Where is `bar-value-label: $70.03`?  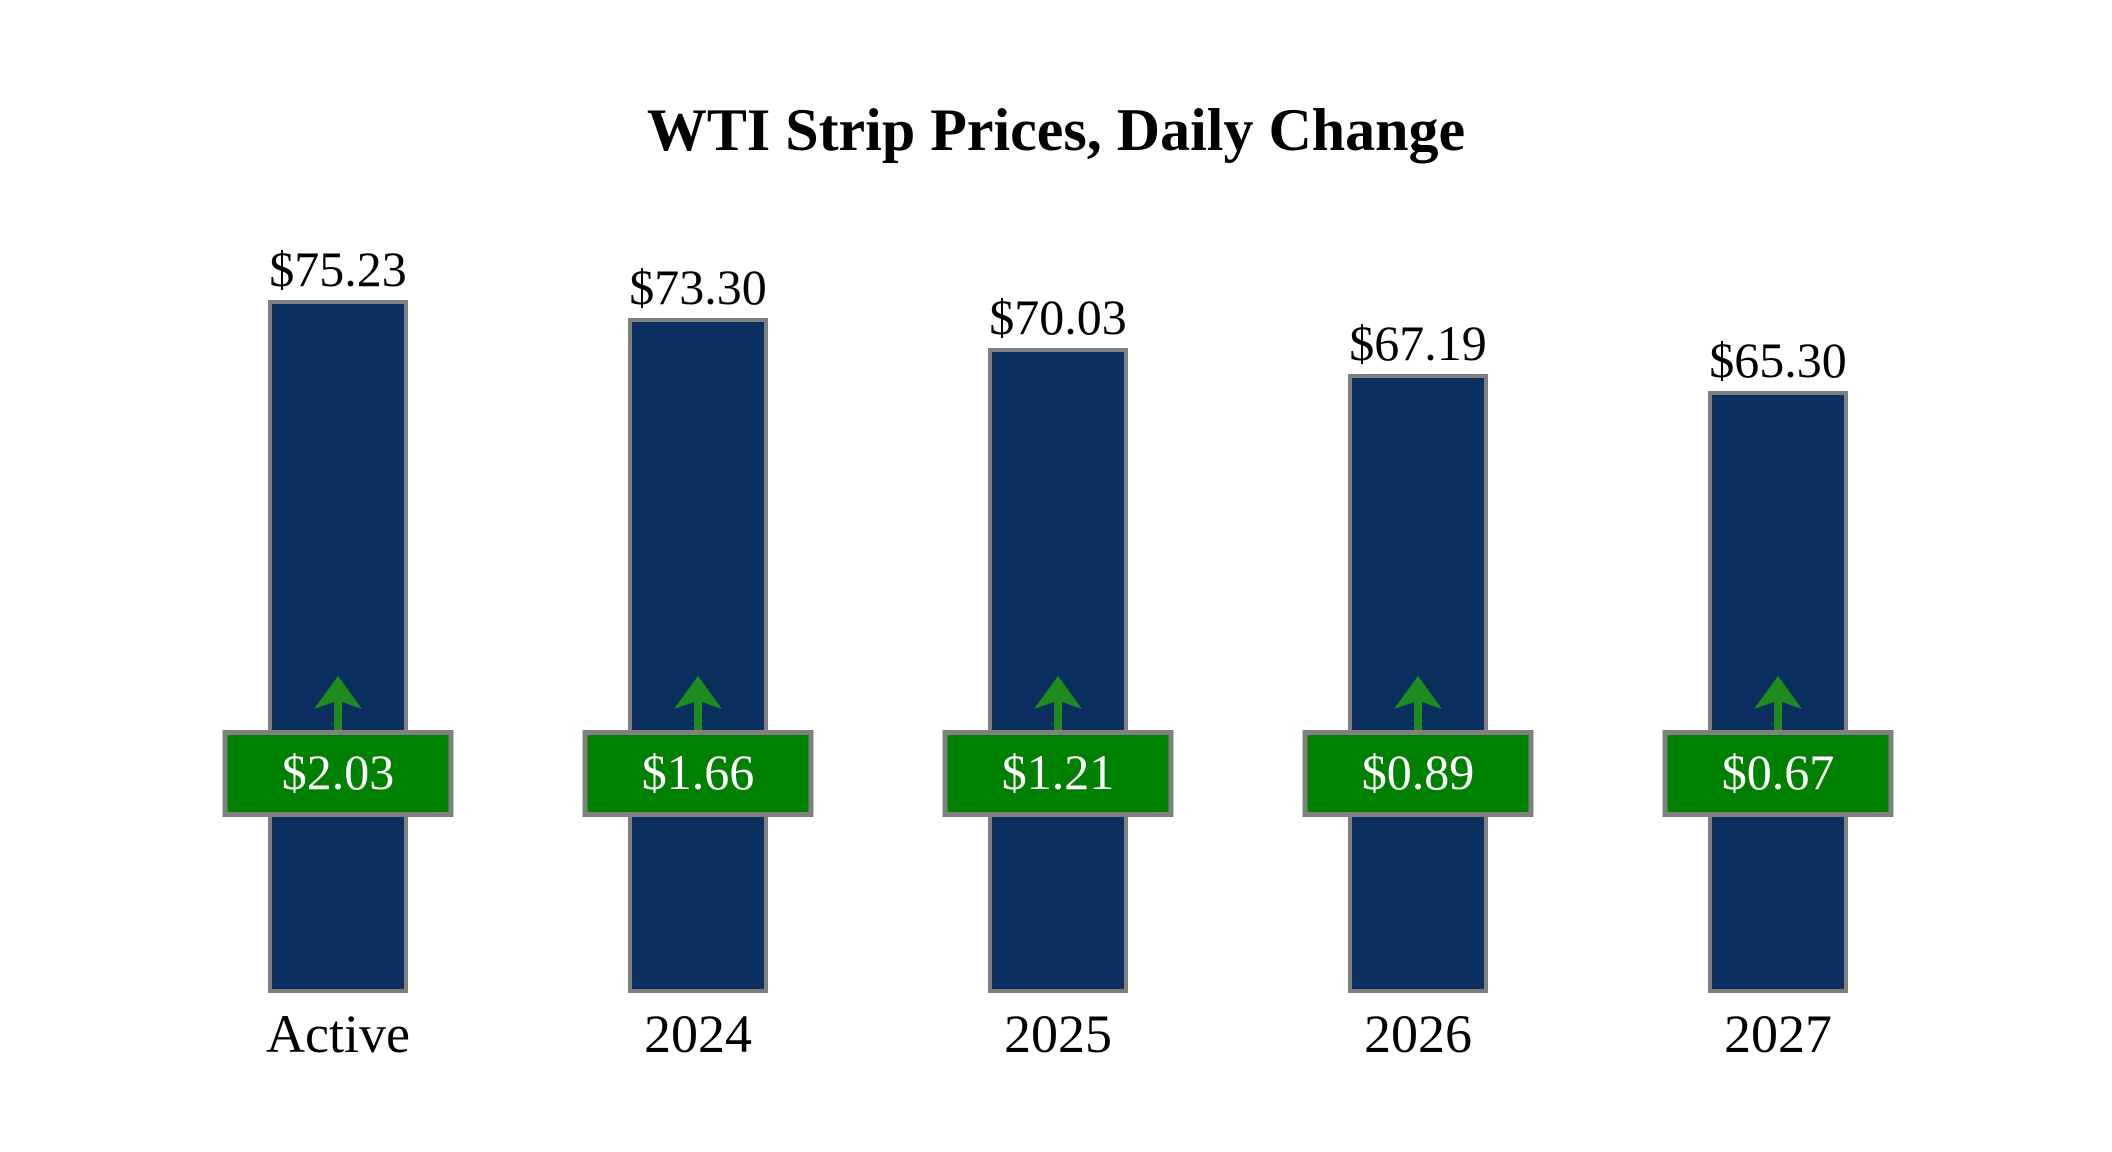
bar-value-label: $70.03 is located at coordinates (1058, 317).